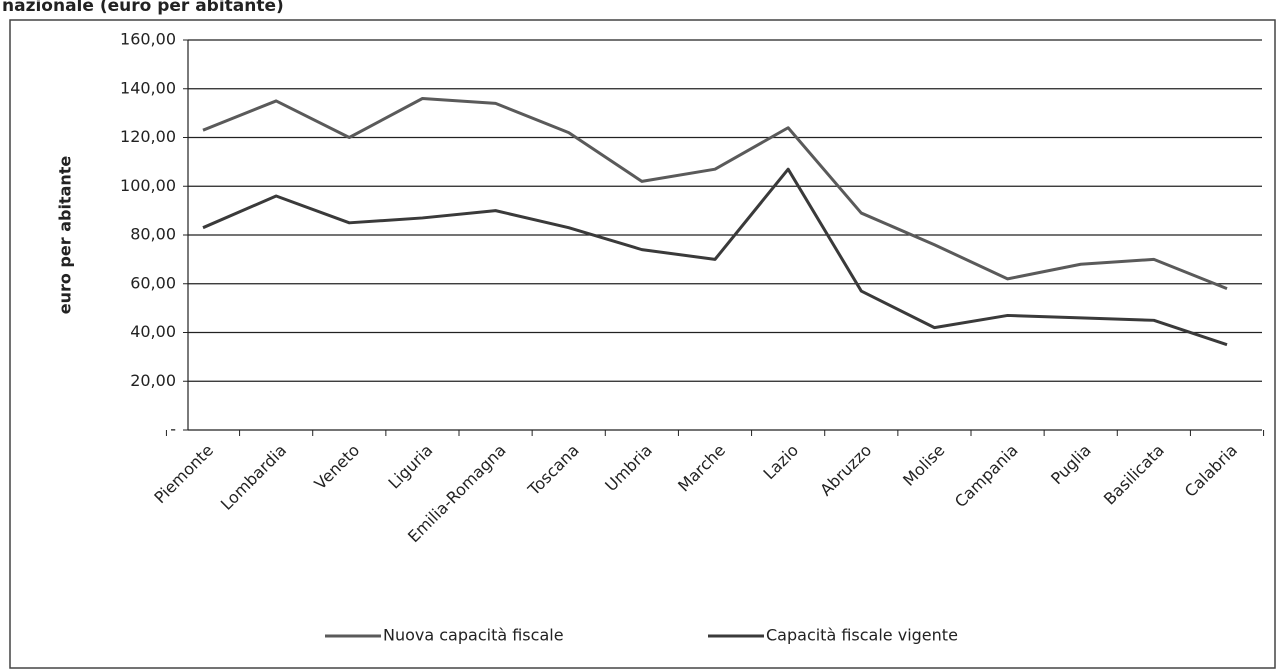  I want to click on legend-label: Nuova capacità fiscale, so click(473, 635).